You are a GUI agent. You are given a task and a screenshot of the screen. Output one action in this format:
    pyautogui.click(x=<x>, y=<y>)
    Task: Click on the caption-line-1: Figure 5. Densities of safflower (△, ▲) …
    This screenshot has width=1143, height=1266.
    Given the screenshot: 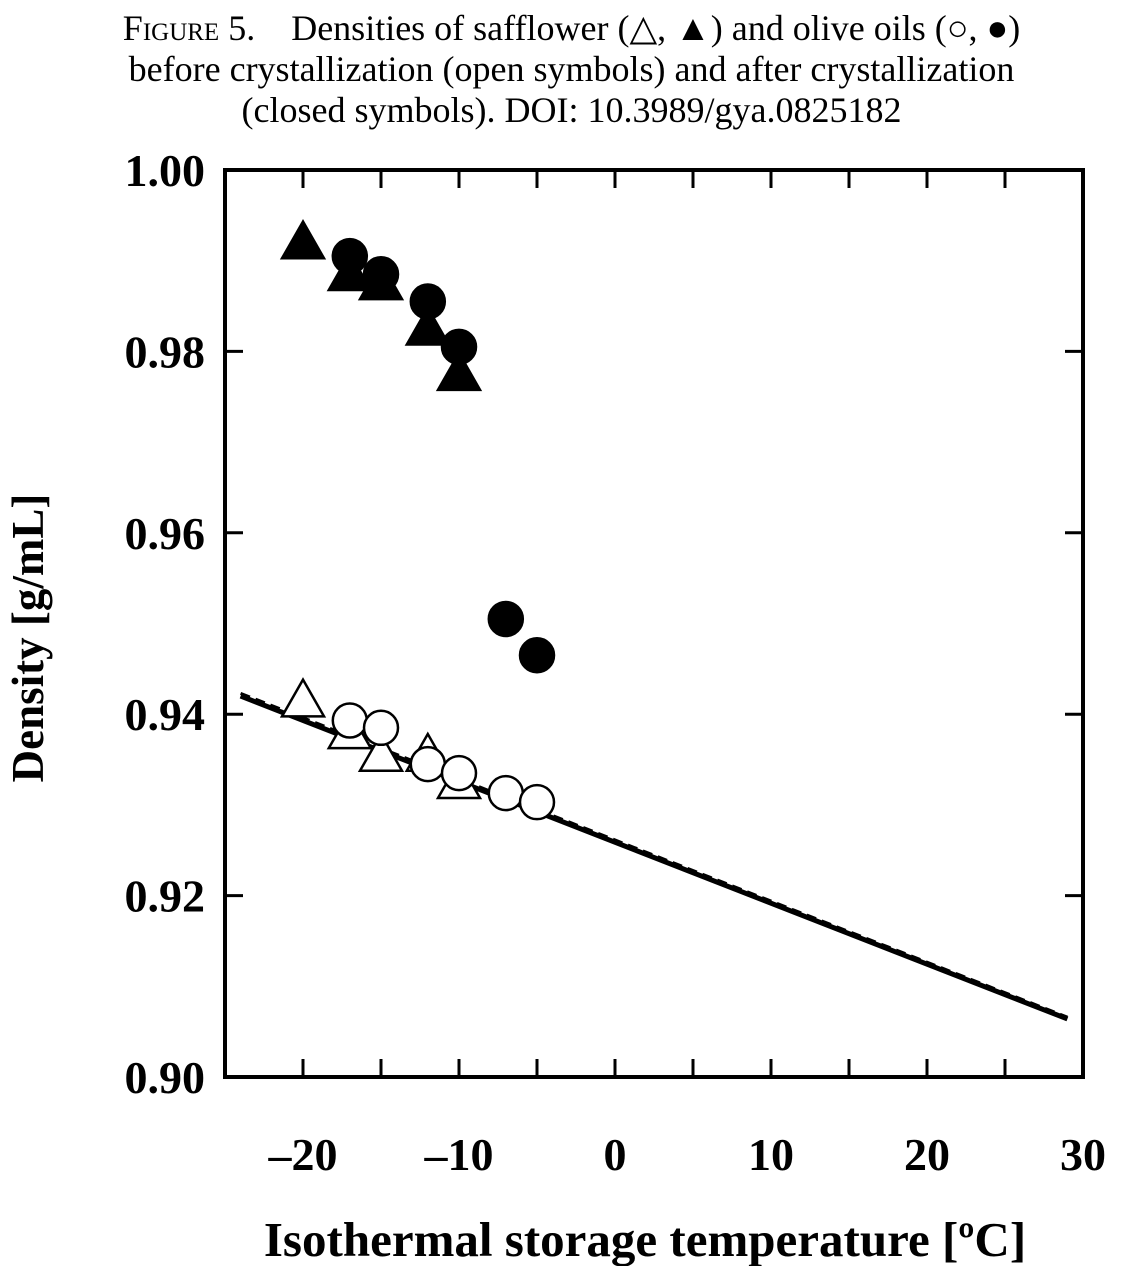 What is the action you would take?
    pyautogui.click(x=571, y=28)
    